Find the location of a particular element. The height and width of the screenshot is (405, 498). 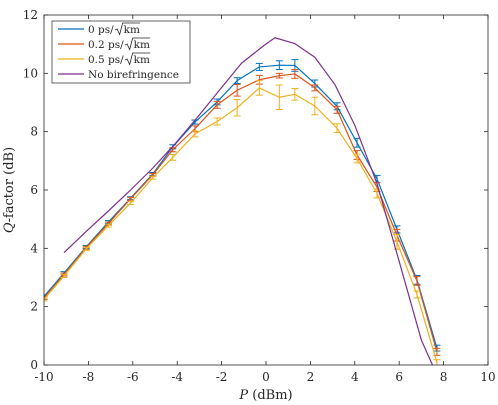

legend-label-1: 0.2 ps/ is located at coordinates (106, 45).